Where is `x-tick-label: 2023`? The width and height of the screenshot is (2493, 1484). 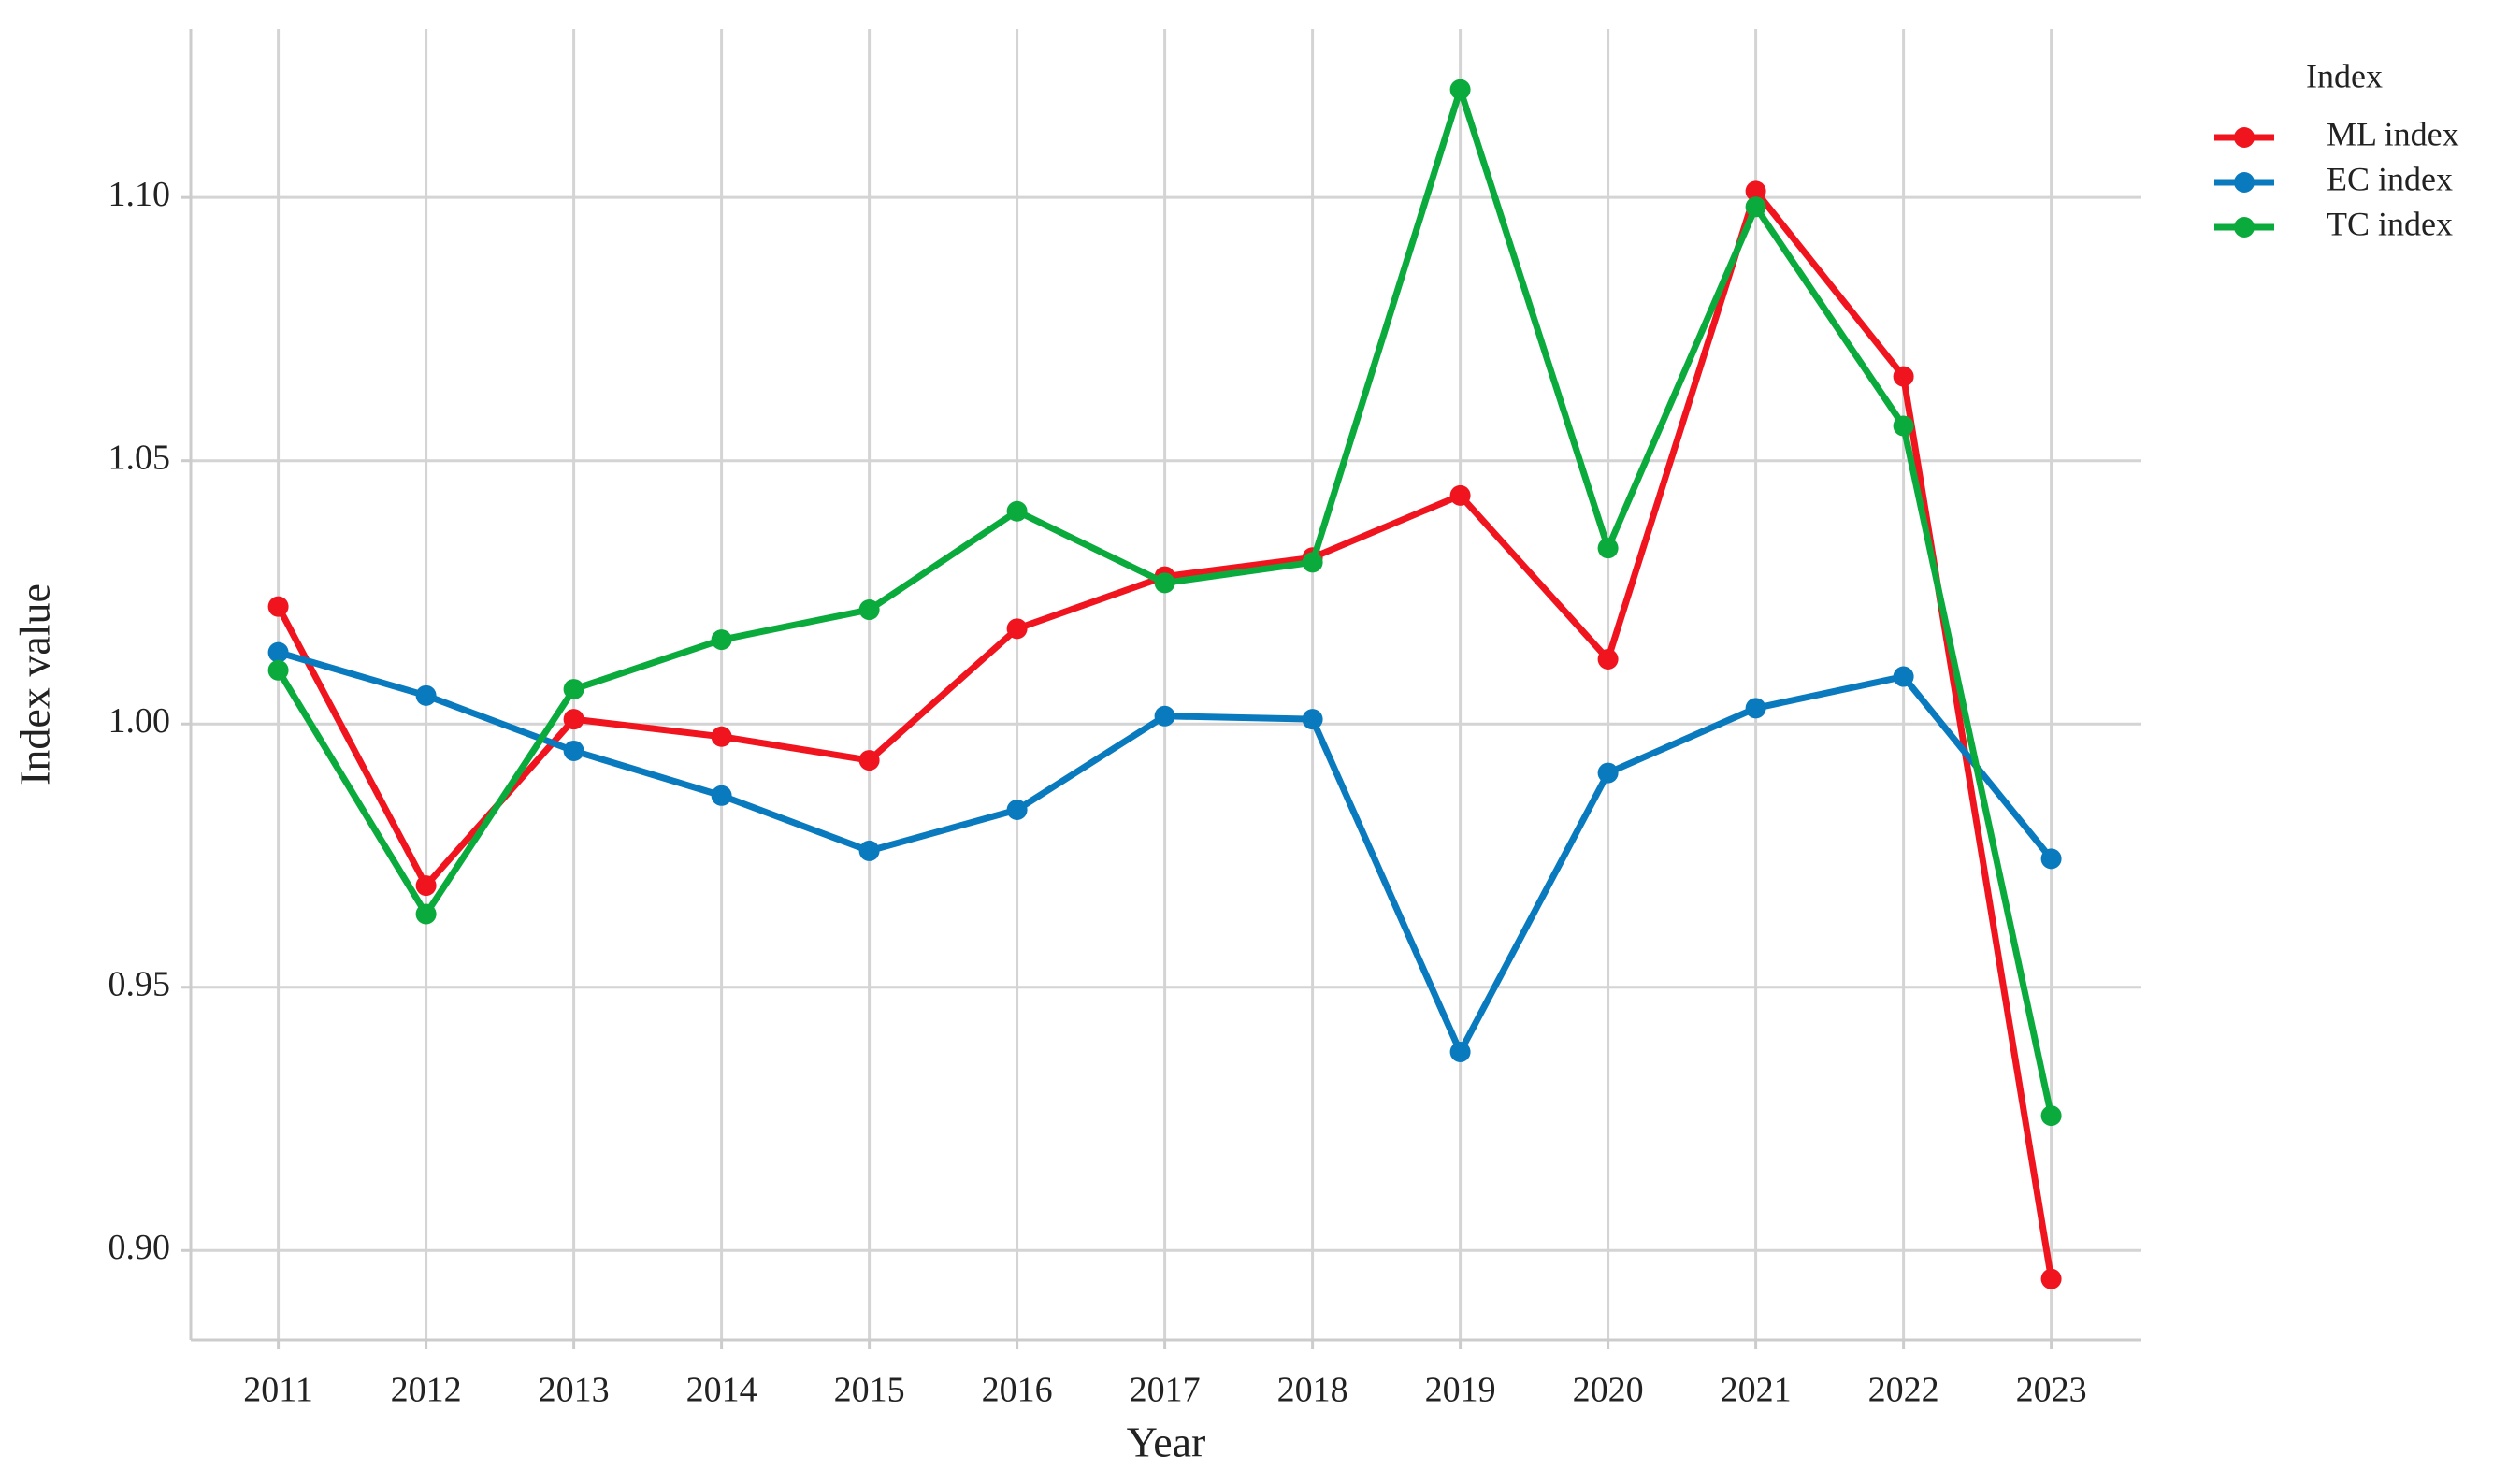 x-tick-label: 2023 is located at coordinates (2051, 1391).